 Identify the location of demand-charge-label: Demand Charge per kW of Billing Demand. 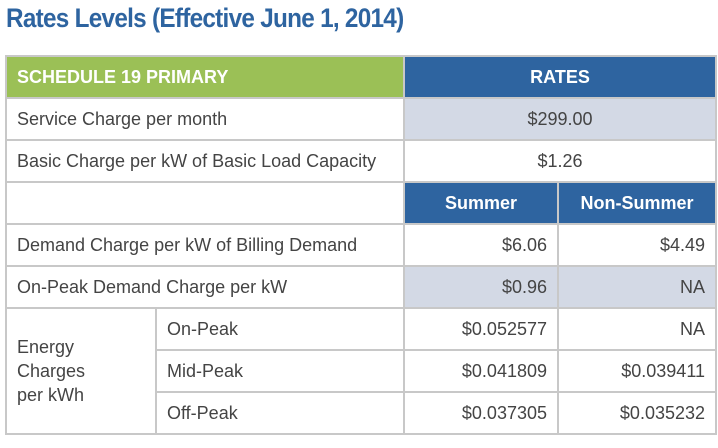
(205, 245).